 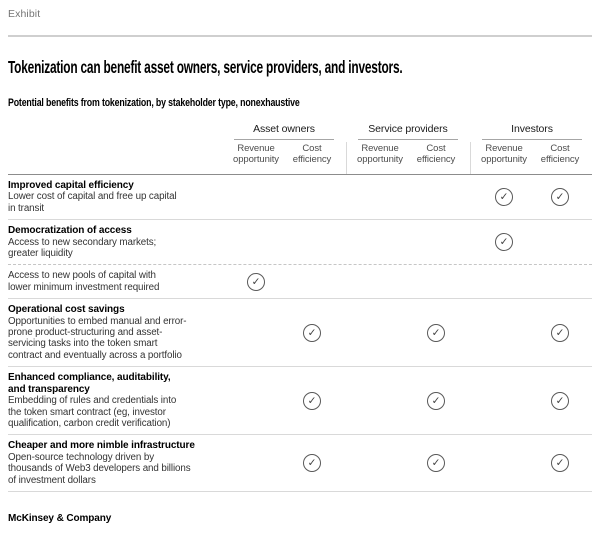 What do you see at coordinates (312, 154) in the screenshot?
I see `subheader-asset-owners-cost: Cost efficiency` at bounding box center [312, 154].